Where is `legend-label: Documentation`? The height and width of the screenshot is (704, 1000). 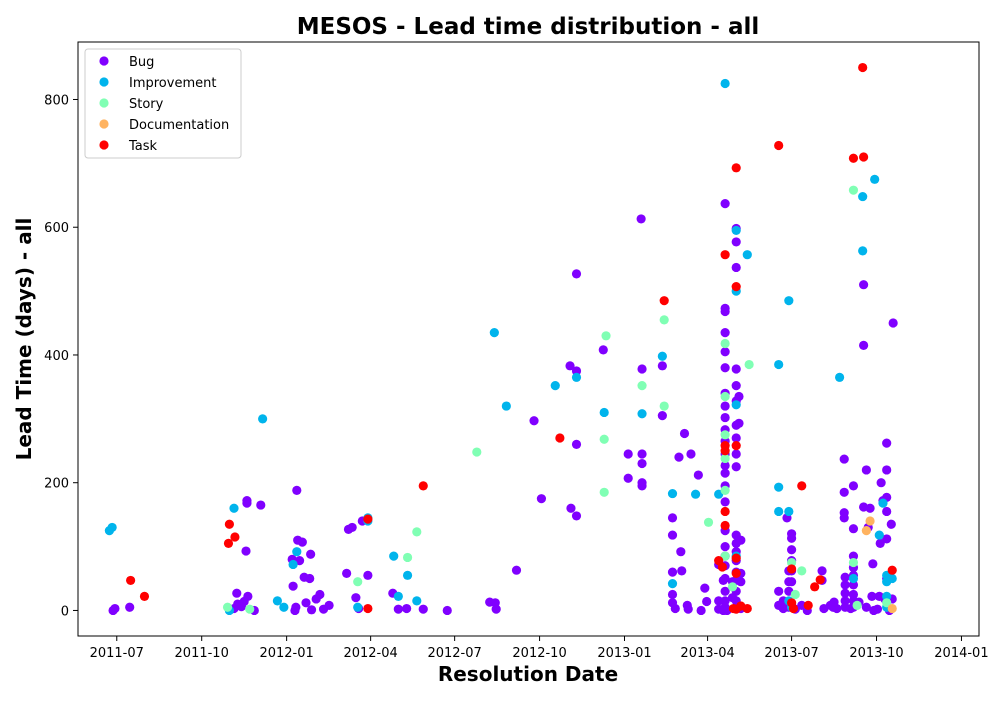
legend-label: Documentation is located at coordinates (179, 125).